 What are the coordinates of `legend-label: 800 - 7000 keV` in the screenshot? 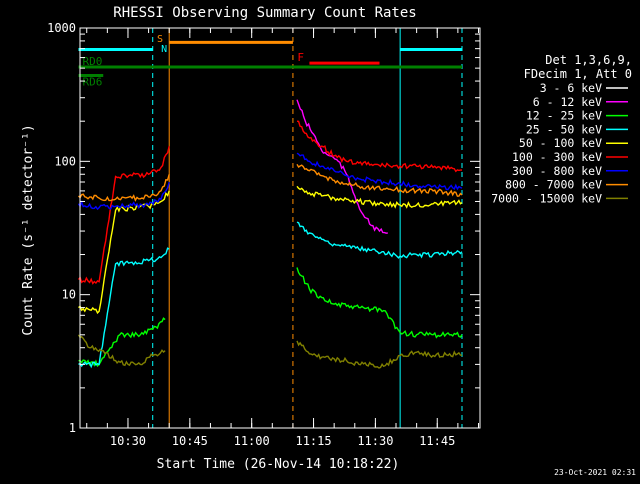 It's located at (553, 185).